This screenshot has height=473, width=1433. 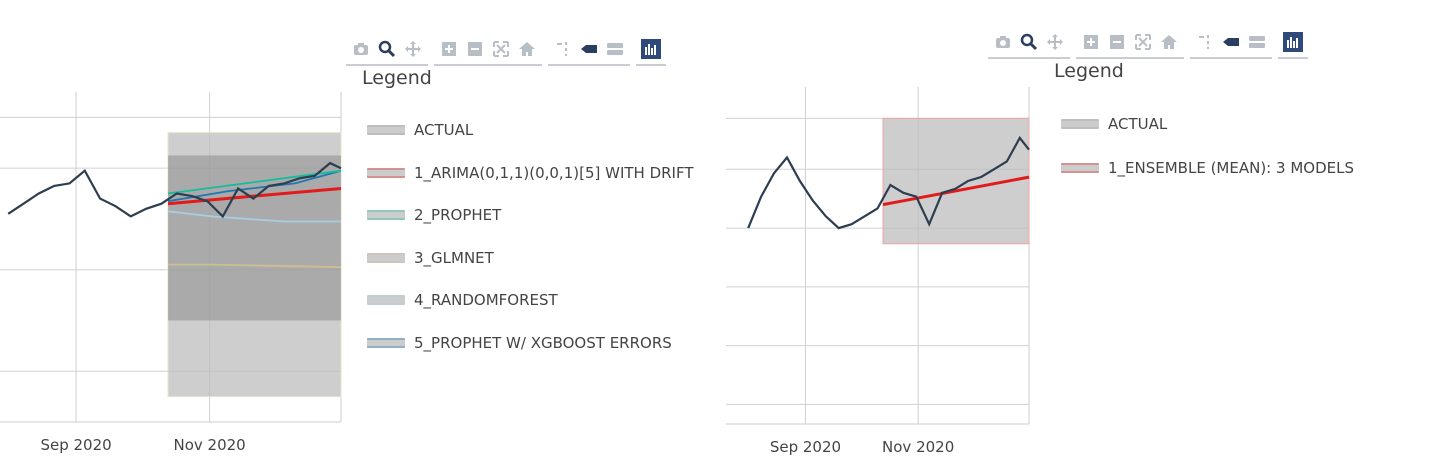 I want to click on left-modebar, so click(x=506, y=52).